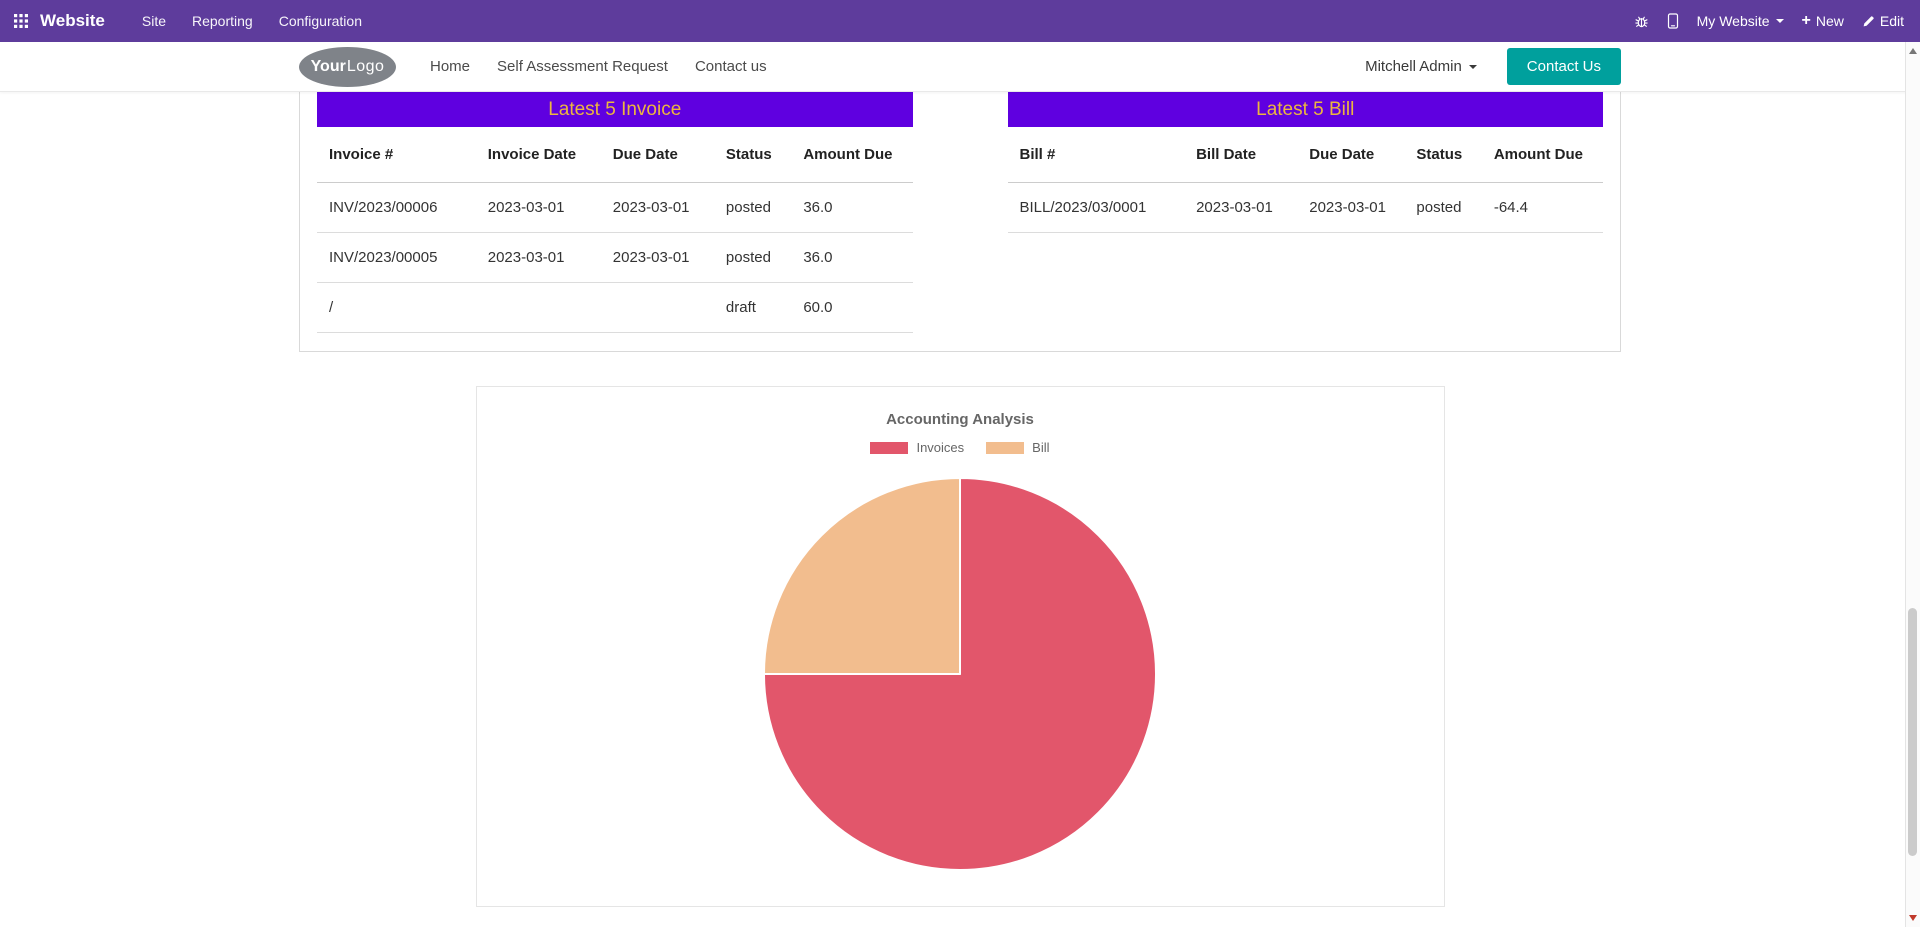 The width and height of the screenshot is (1920, 927). Describe the element at coordinates (861, 575) in the screenshot. I see `pie-slice-bill` at that location.